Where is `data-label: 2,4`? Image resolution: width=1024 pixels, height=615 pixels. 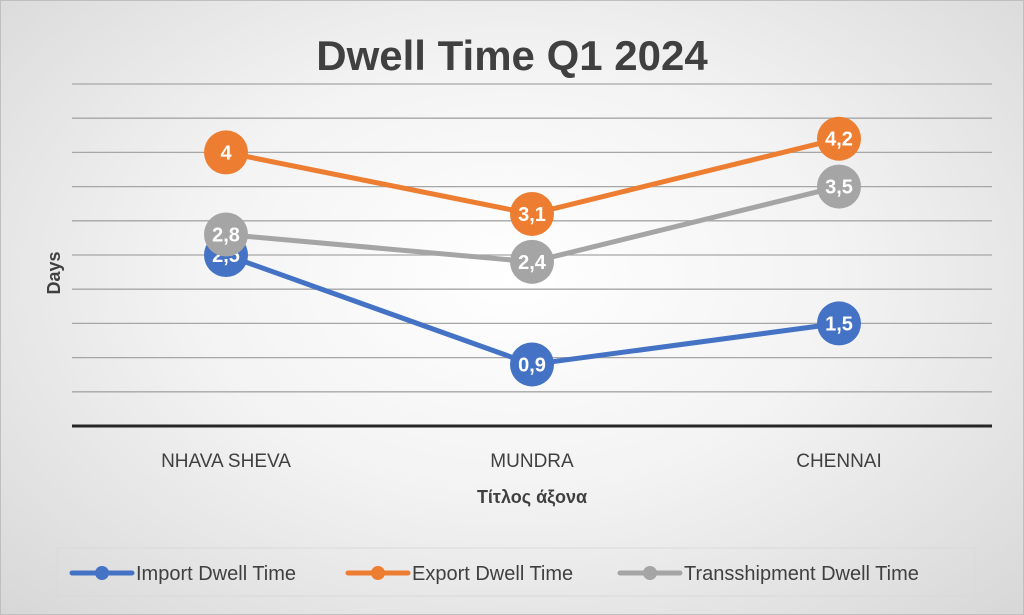 data-label: 2,4 is located at coordinates (532, 263).